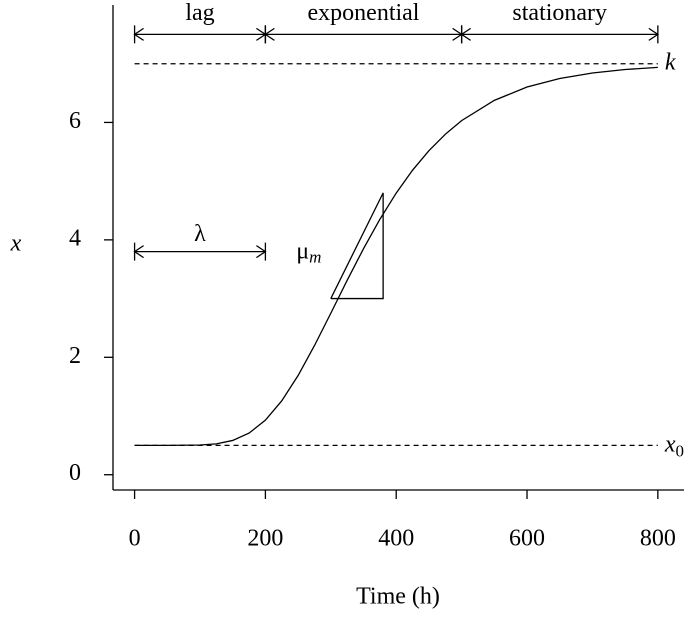 The image size is (687, 618). Describe the element at coordinates (559, 13) in the screenshot. I see `phase-label: stationary` at that location.